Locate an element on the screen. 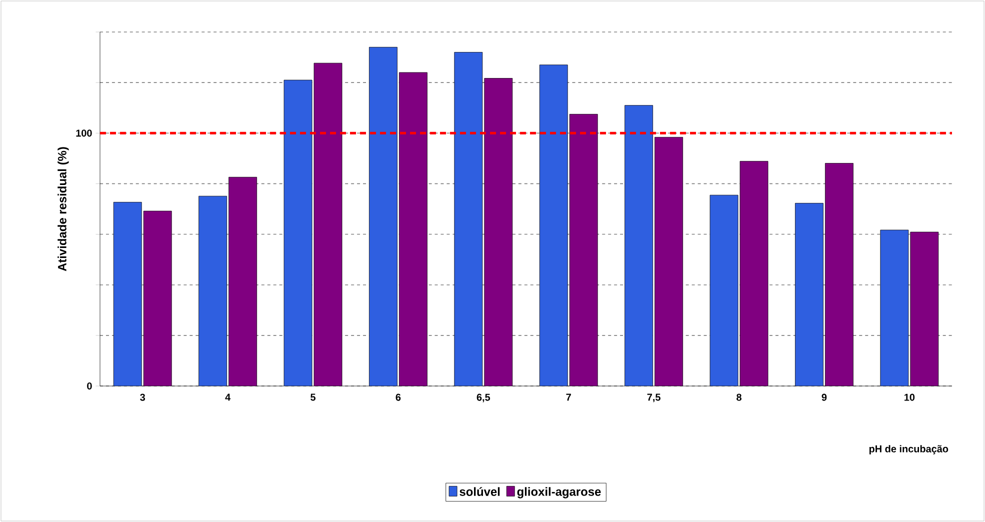 The image size is (985, 522). x-tick-label: 7,5 is located at coordinates (653, 398).